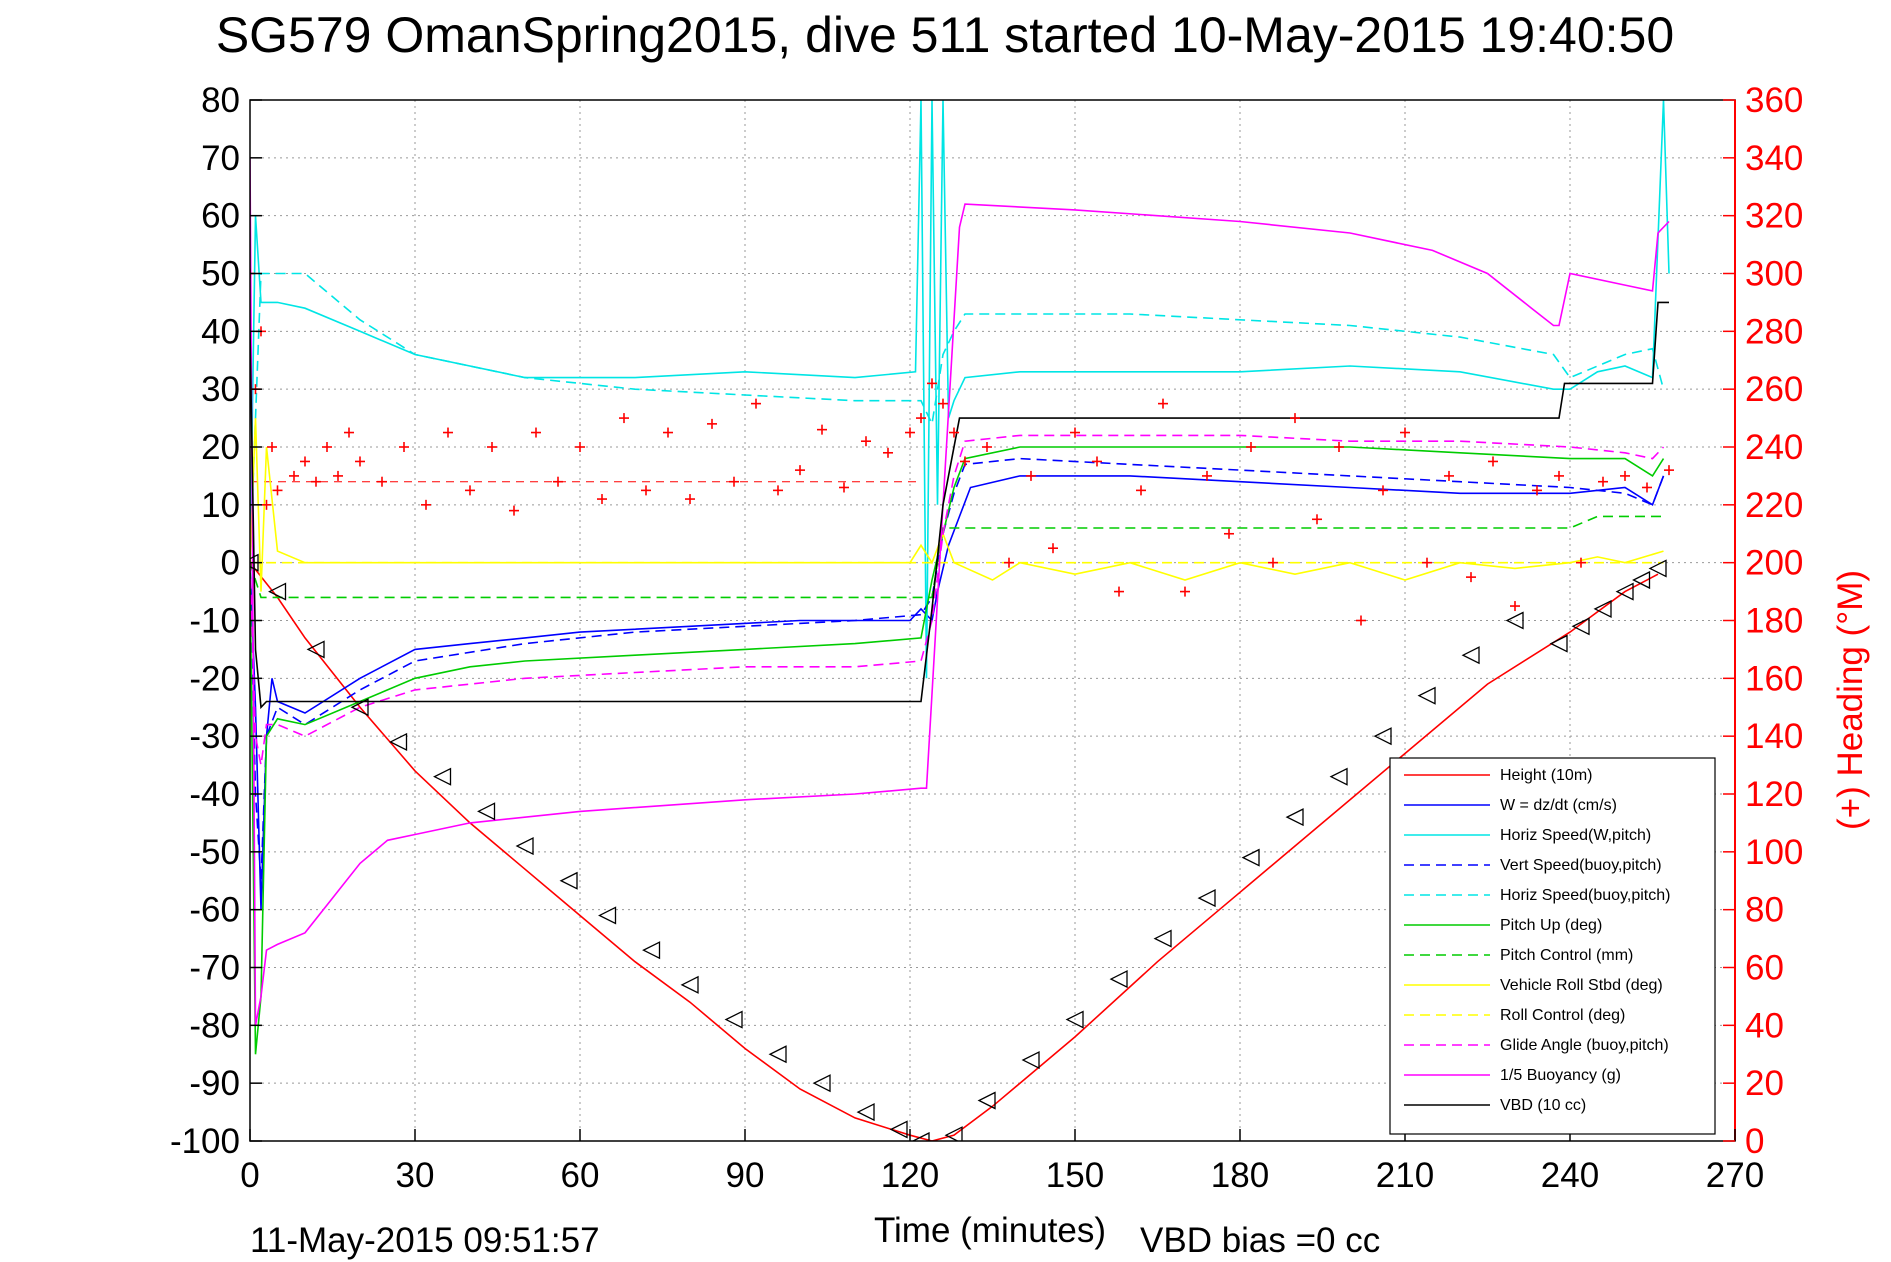  What do you see at coordinates (1764, 1025) in the screenshot?
I see `y-right-tick-label: 40` at bounding box center [1764, 1025].